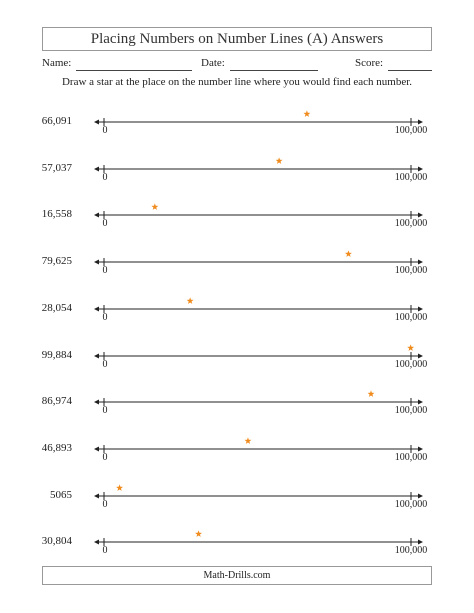 Image resolution: width=474 pixels, height=613 pixels. I want to click on problem-number: 46,893, so click(56, 447).